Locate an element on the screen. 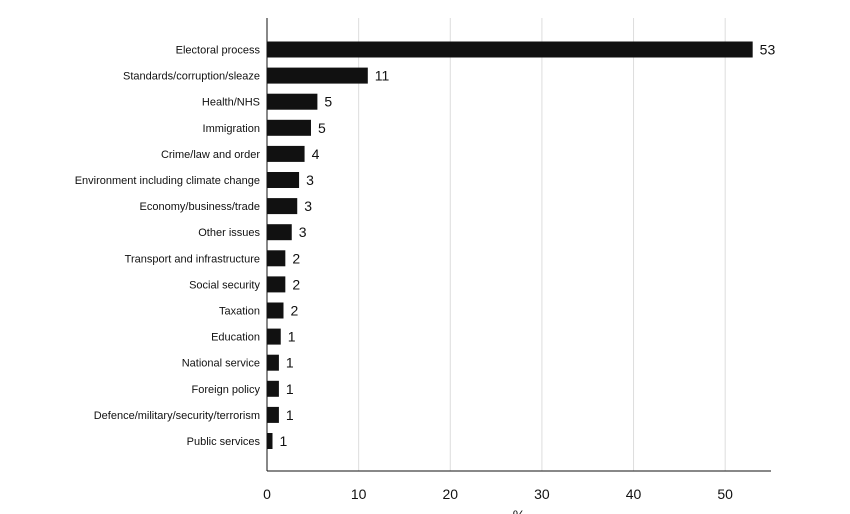 The width and height of the screenshot is (850, 514). category-label: Defence/military/security/terrorism is located at coordinates (177, 416).